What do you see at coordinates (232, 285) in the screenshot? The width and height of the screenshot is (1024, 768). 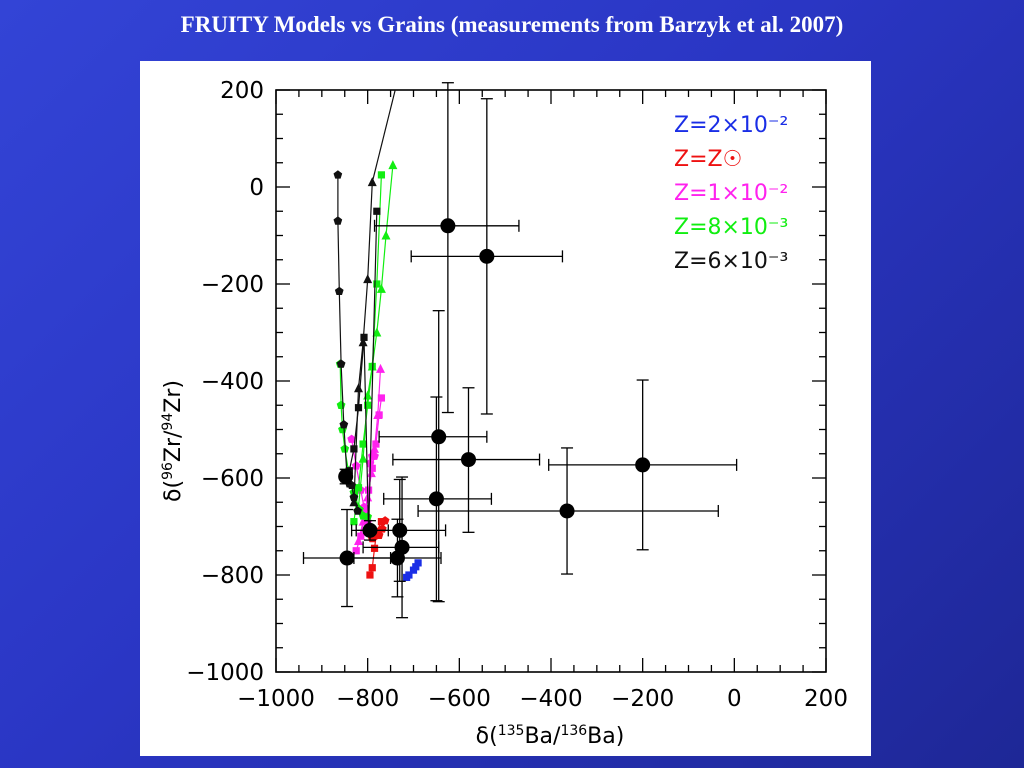 I see `y-tick-label: −200` at bounding box center [232, 285].